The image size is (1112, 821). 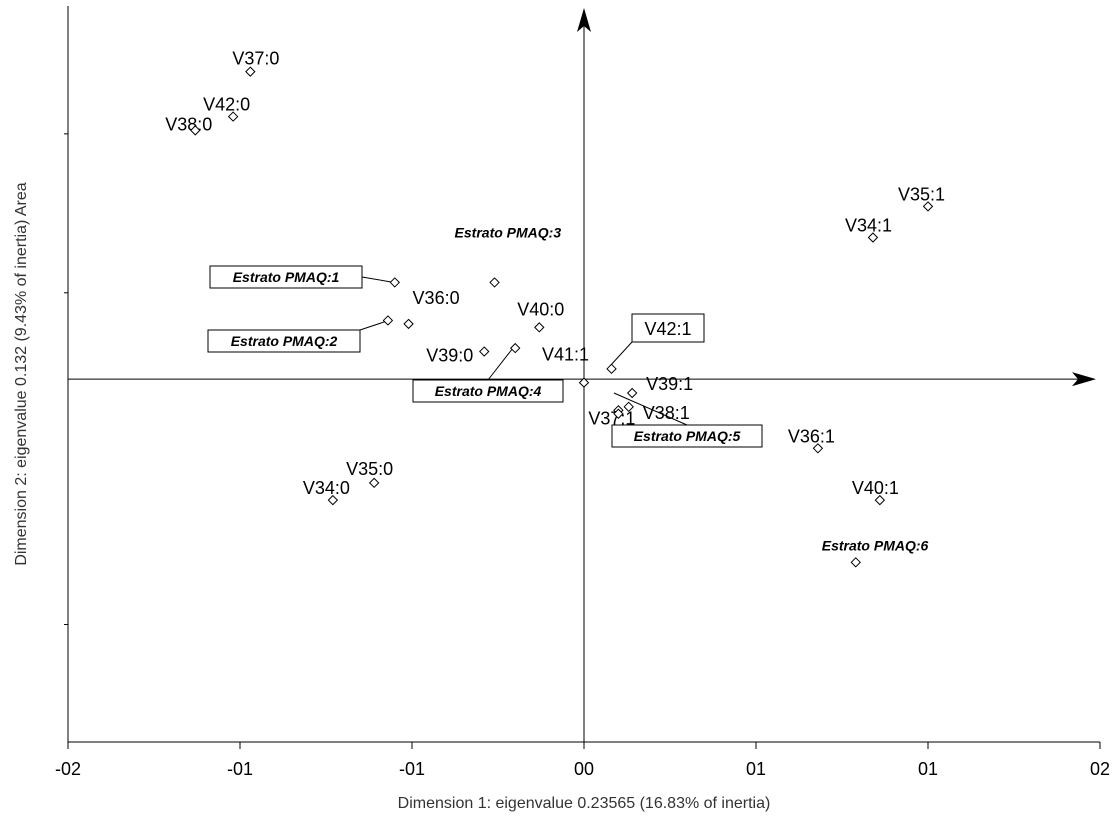 I want to click on point-label: Estrato PMAQ:4, so click(x=488, y=391).